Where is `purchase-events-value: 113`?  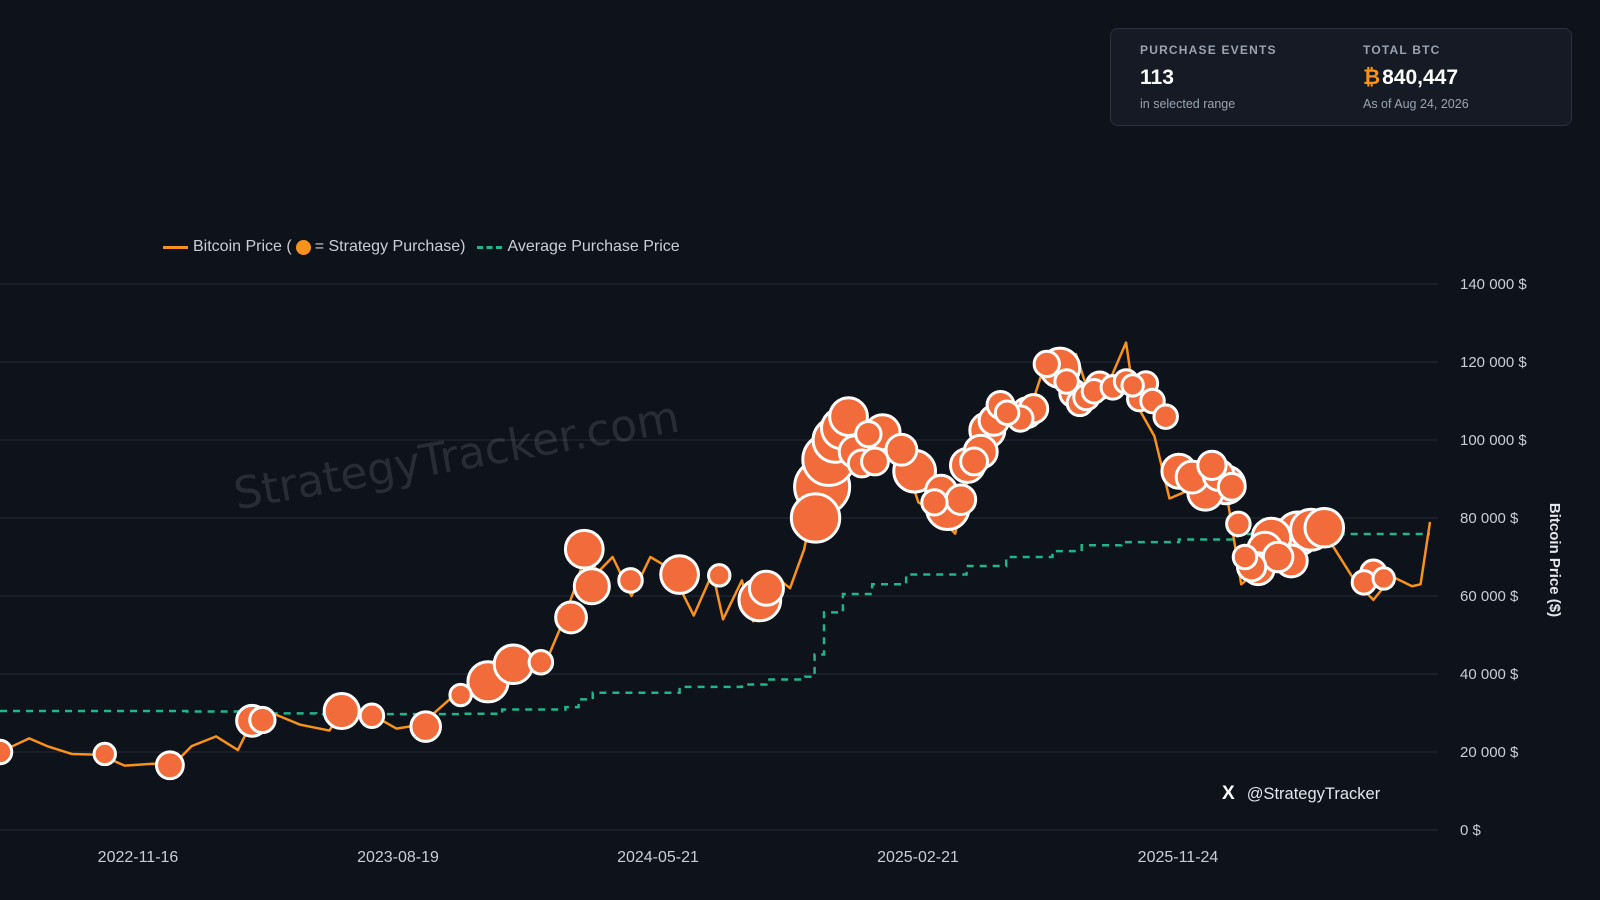 purchase-events-value: 113 is located at coordinates (1157, 77).